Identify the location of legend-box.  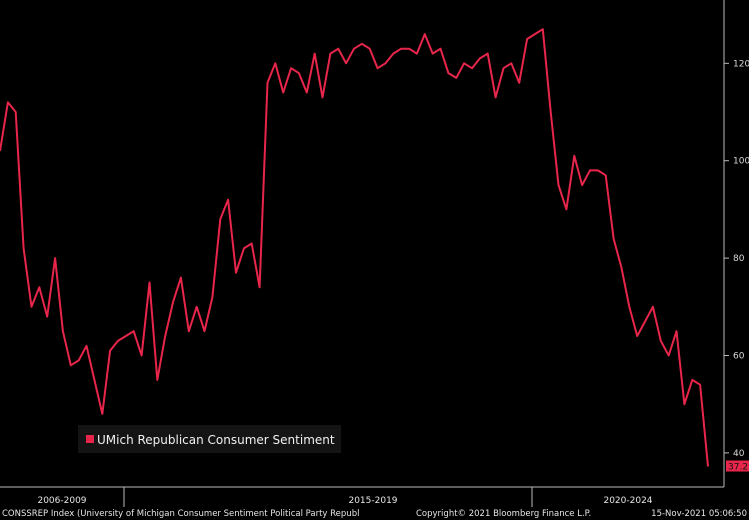
(209, 439).